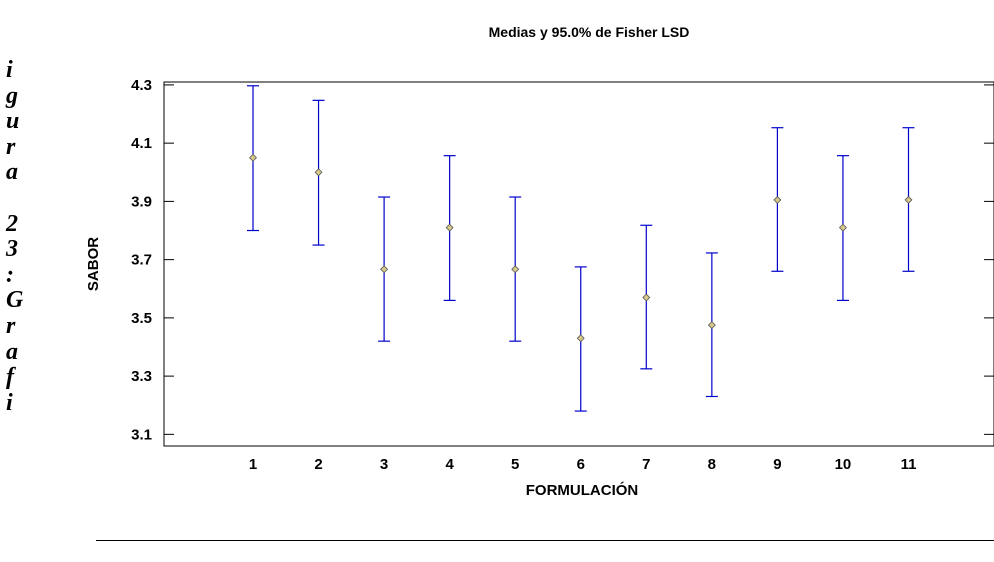 This screenshot has width=994, height=562. I want to click on x-tick-label: 4, so click(449, 464).